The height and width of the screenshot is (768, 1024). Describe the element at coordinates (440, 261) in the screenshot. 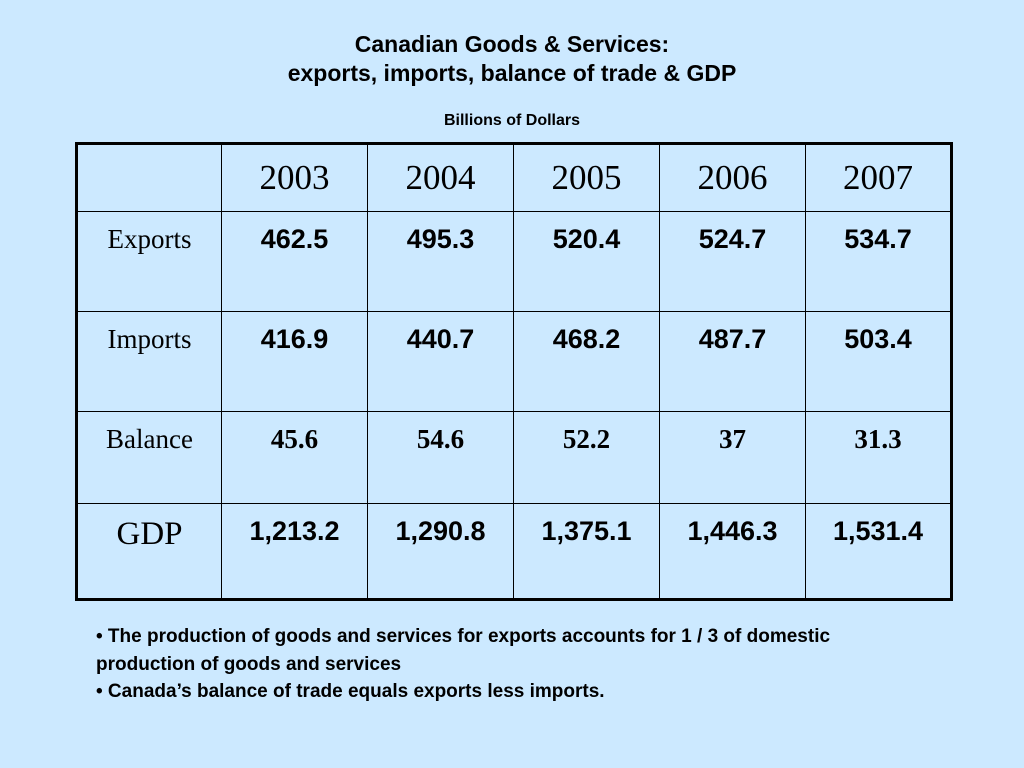

I see `table-cell: 495.3` at that location.